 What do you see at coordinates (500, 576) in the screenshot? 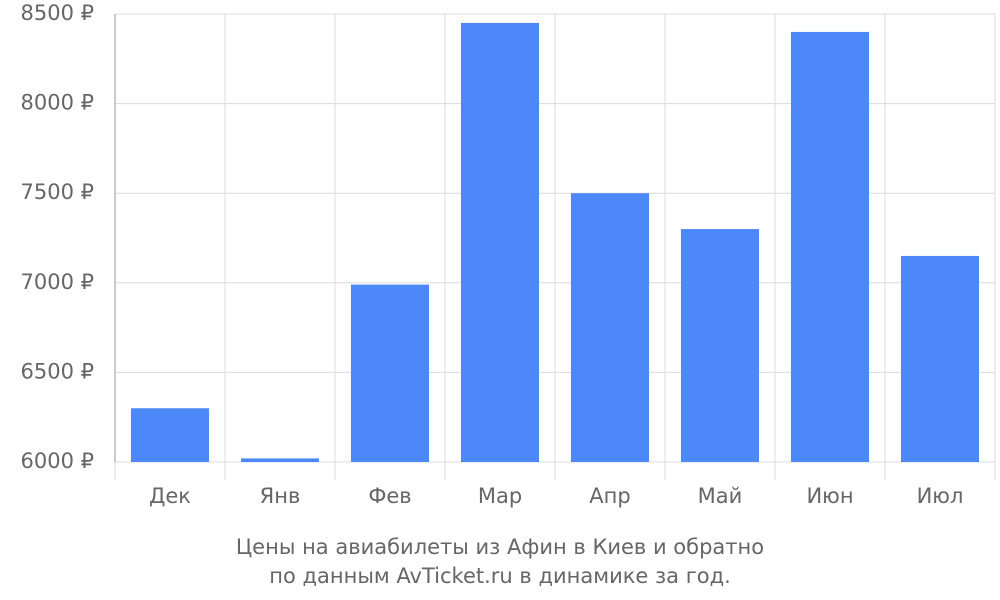
I see `chart-subtitle: по данным AvTicket.ru в динамике за год.` at bounding box center [500, 576].